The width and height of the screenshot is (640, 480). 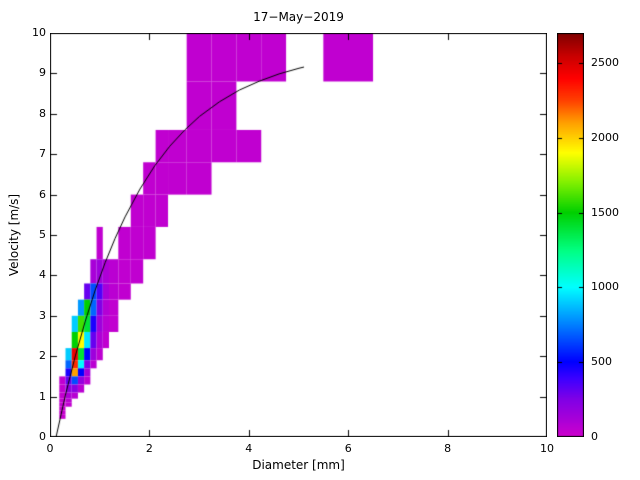 What do you see at coordinates (50, 448) in the screenshot?
I see `x-tick-label: 0` at bounding box center [50, 448].